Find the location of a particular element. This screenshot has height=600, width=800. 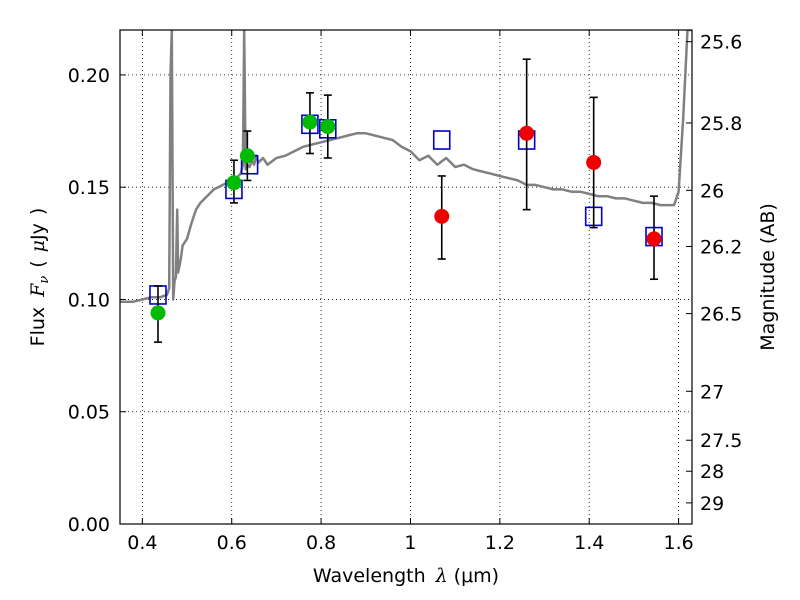

x-tick-label: 0.6 is located at coordinates (232, 543).